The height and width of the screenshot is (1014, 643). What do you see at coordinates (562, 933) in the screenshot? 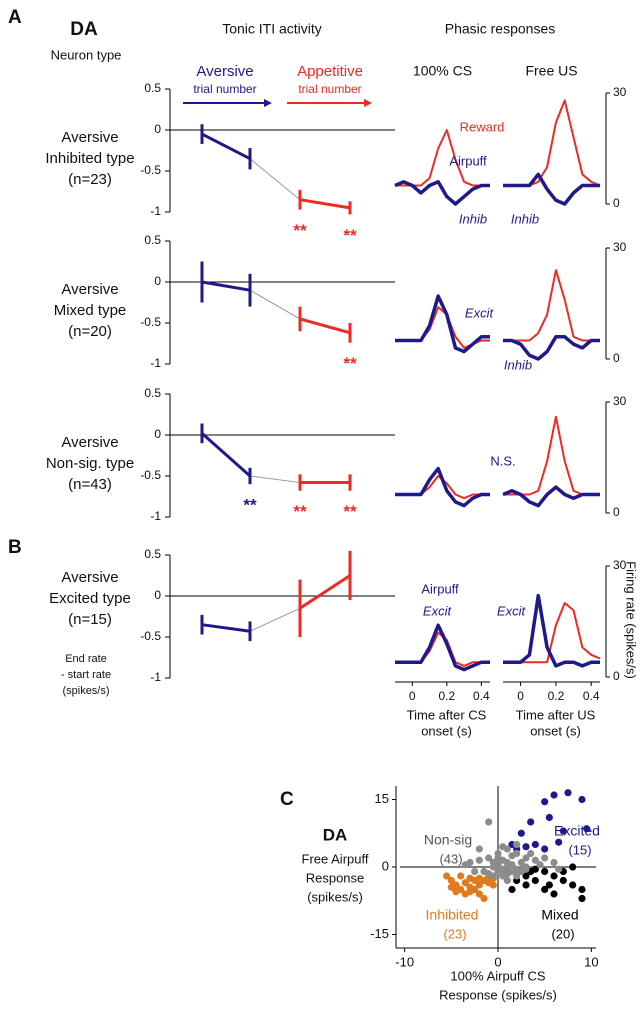
I see `group-count: (20)` at bounding box center [562, 933].